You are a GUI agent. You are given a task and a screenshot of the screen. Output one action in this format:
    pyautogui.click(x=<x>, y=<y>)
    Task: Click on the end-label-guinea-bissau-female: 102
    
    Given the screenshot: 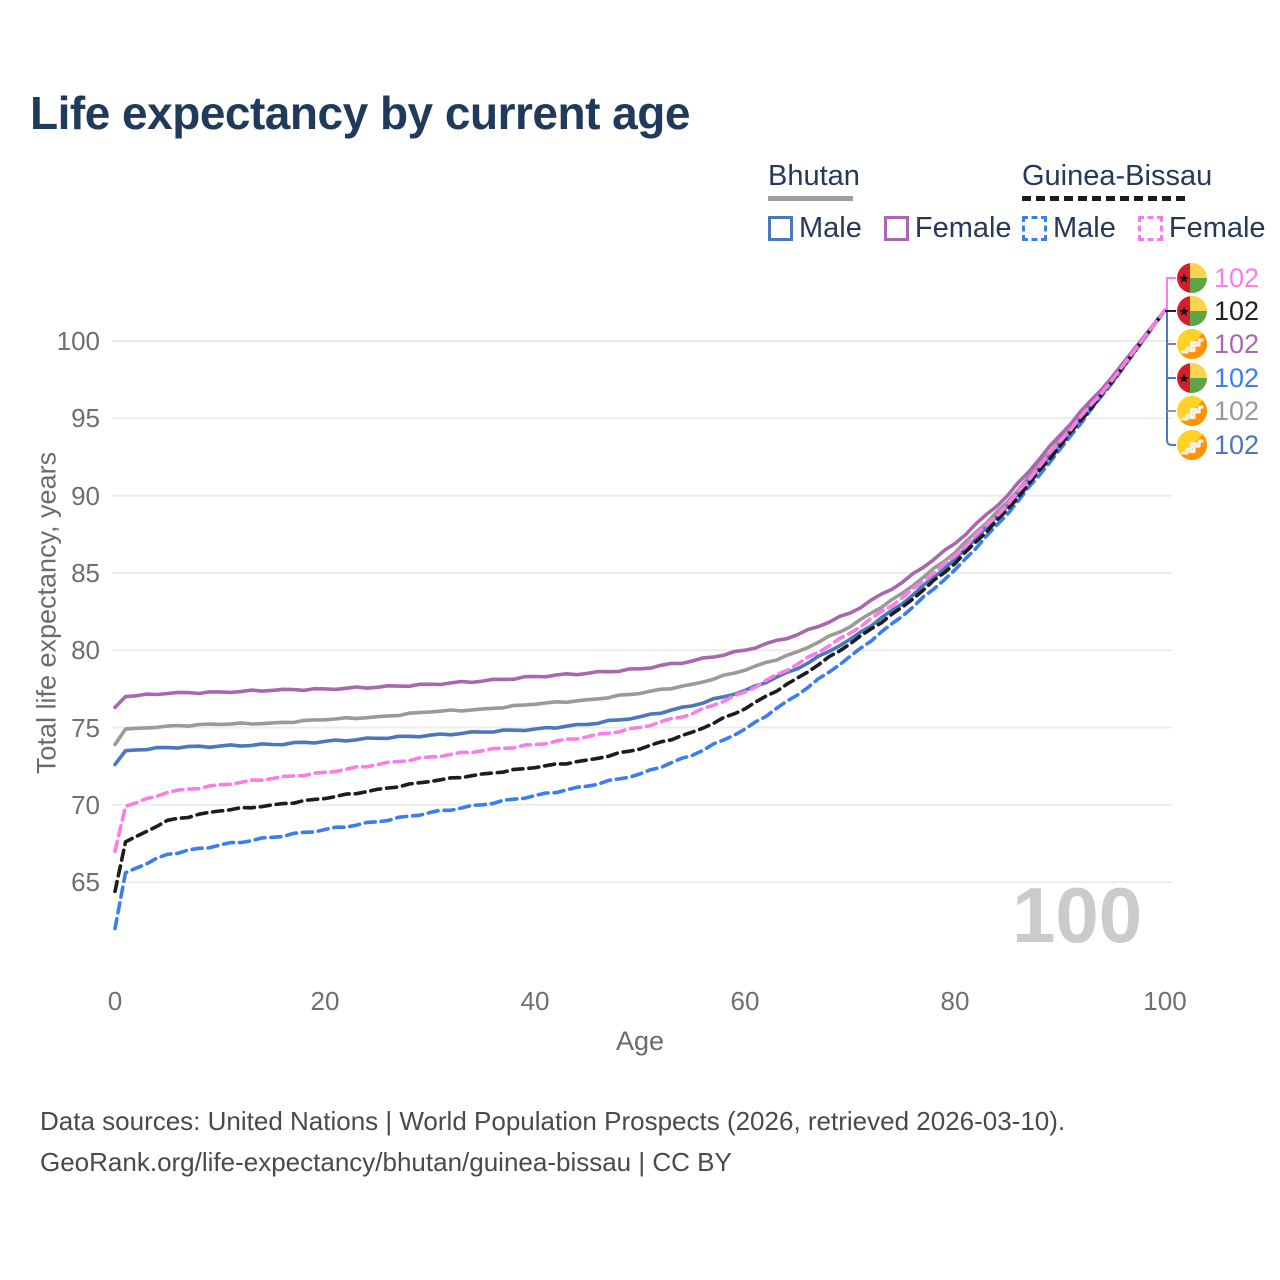 What is the action you would take?
    pyautogui.click(x=1218, y=278)
    